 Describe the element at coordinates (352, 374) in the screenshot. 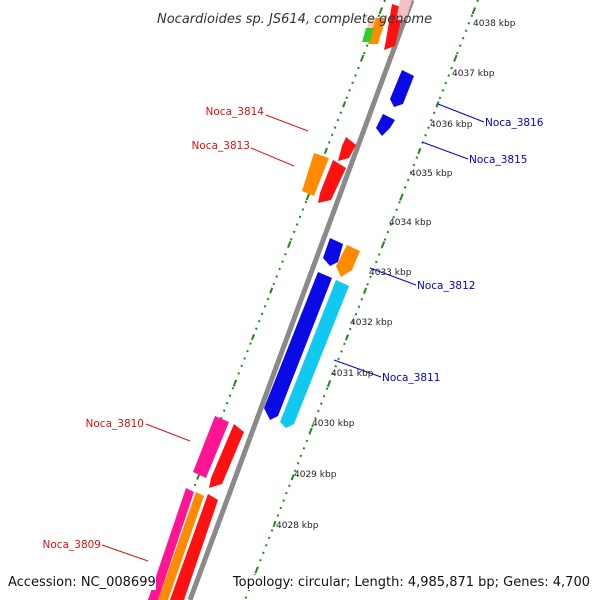

I see `kbp-label: 4031 kbp` at that location.